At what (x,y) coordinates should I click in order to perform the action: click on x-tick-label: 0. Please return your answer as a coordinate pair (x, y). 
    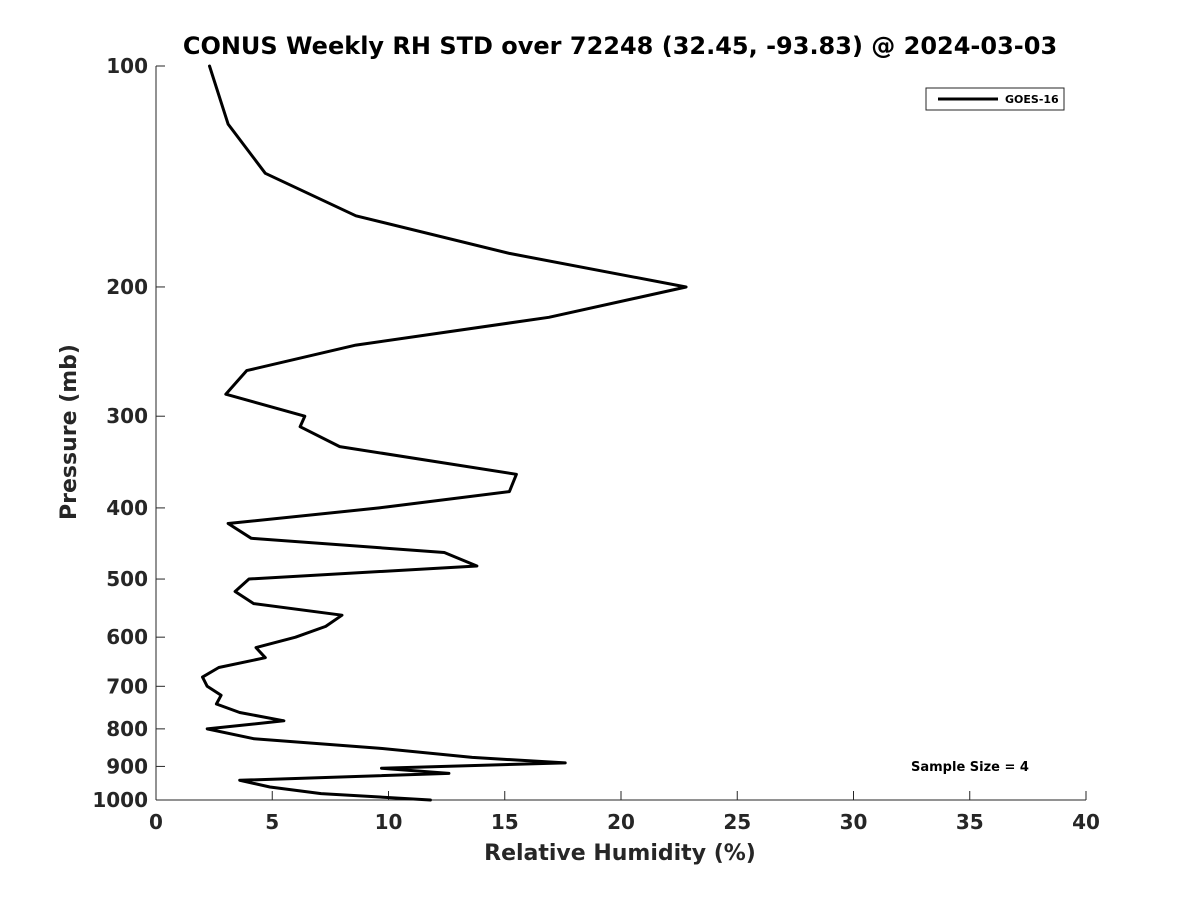
    Looking at the image, I should click on (156, 822).